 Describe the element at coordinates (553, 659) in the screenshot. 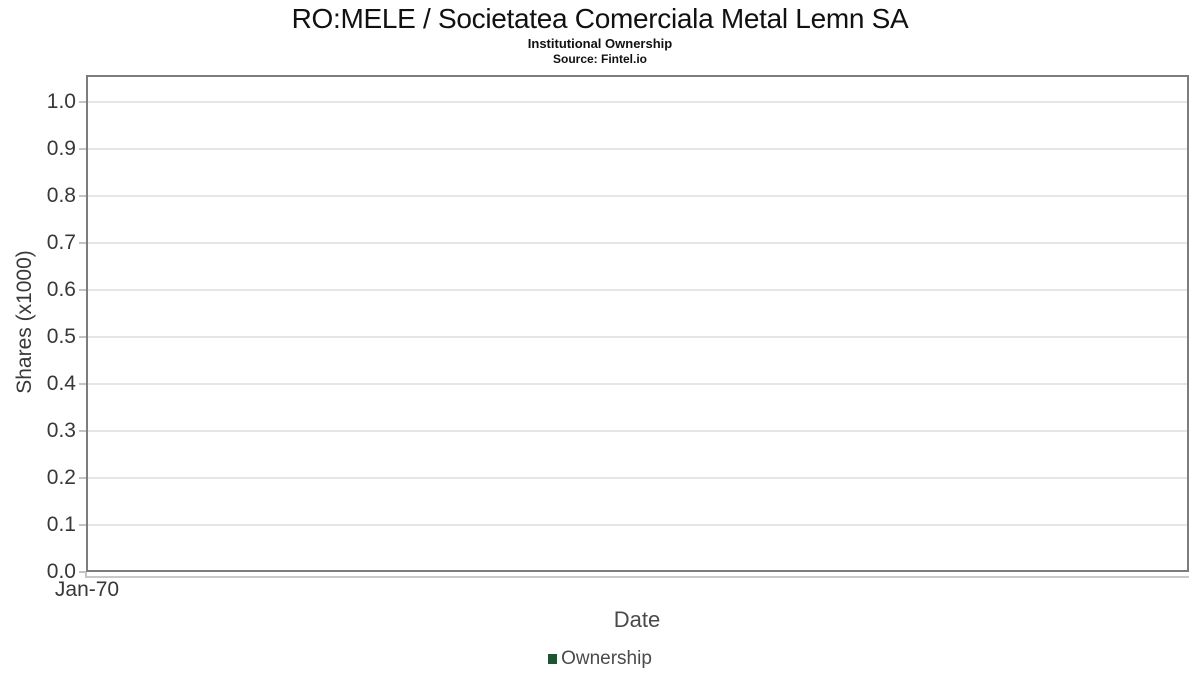

I see `legend-marker-icon` at that location.